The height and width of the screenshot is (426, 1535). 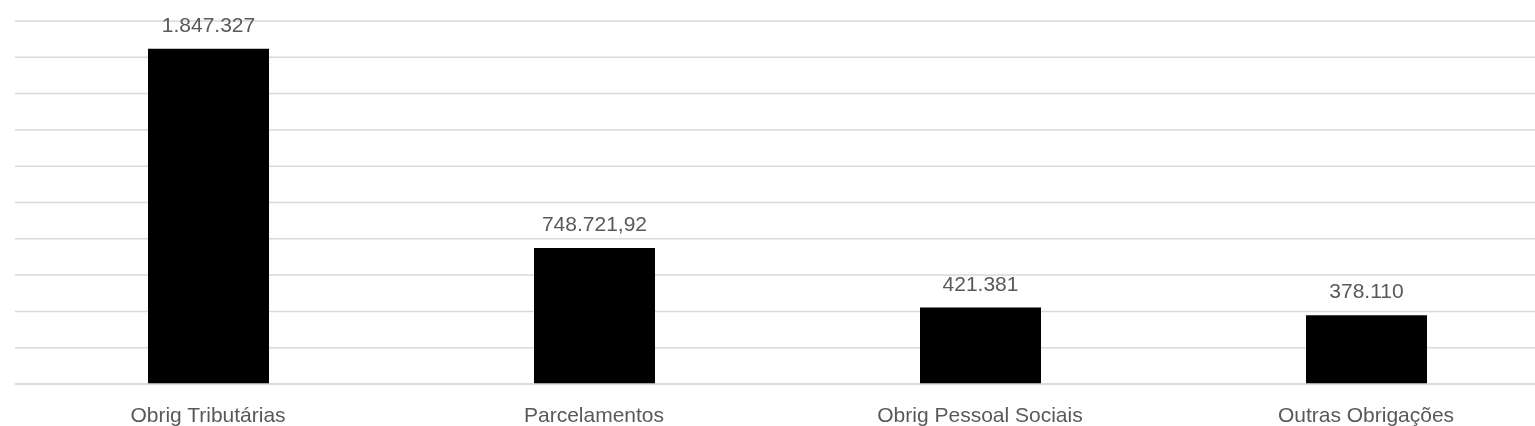 I want to click on data-label: 421.381, so click(x=980, y=283).